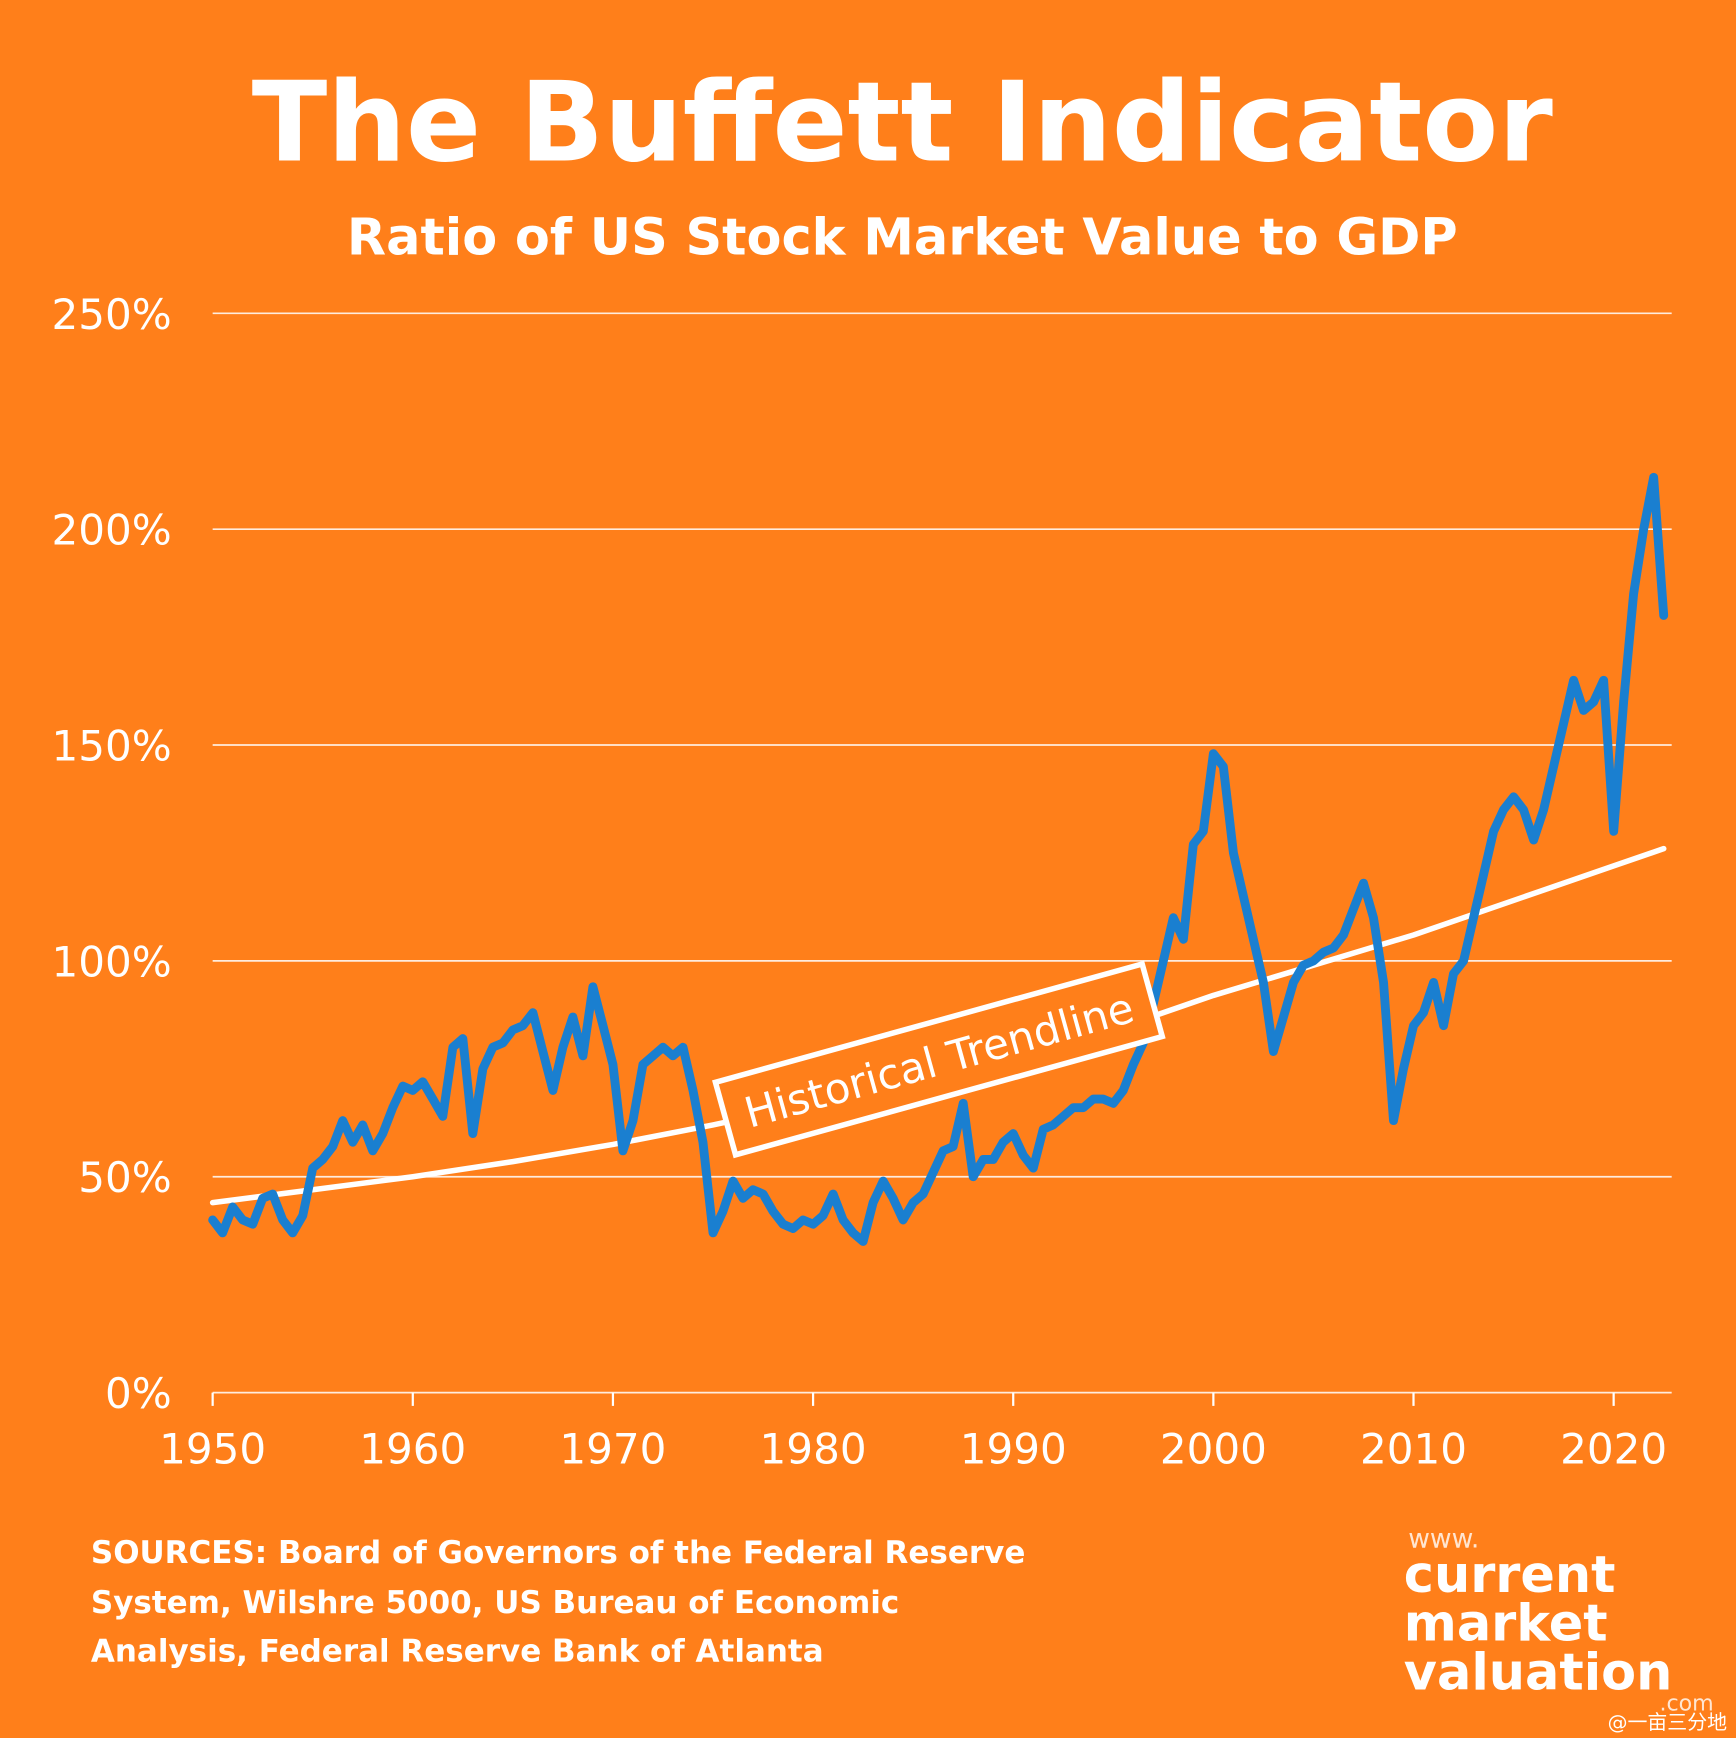  What do you see at coordinates (212, 1448) in the screenshot?
I see `x-tick-label: 1950` at bounding box center [212, 1448].